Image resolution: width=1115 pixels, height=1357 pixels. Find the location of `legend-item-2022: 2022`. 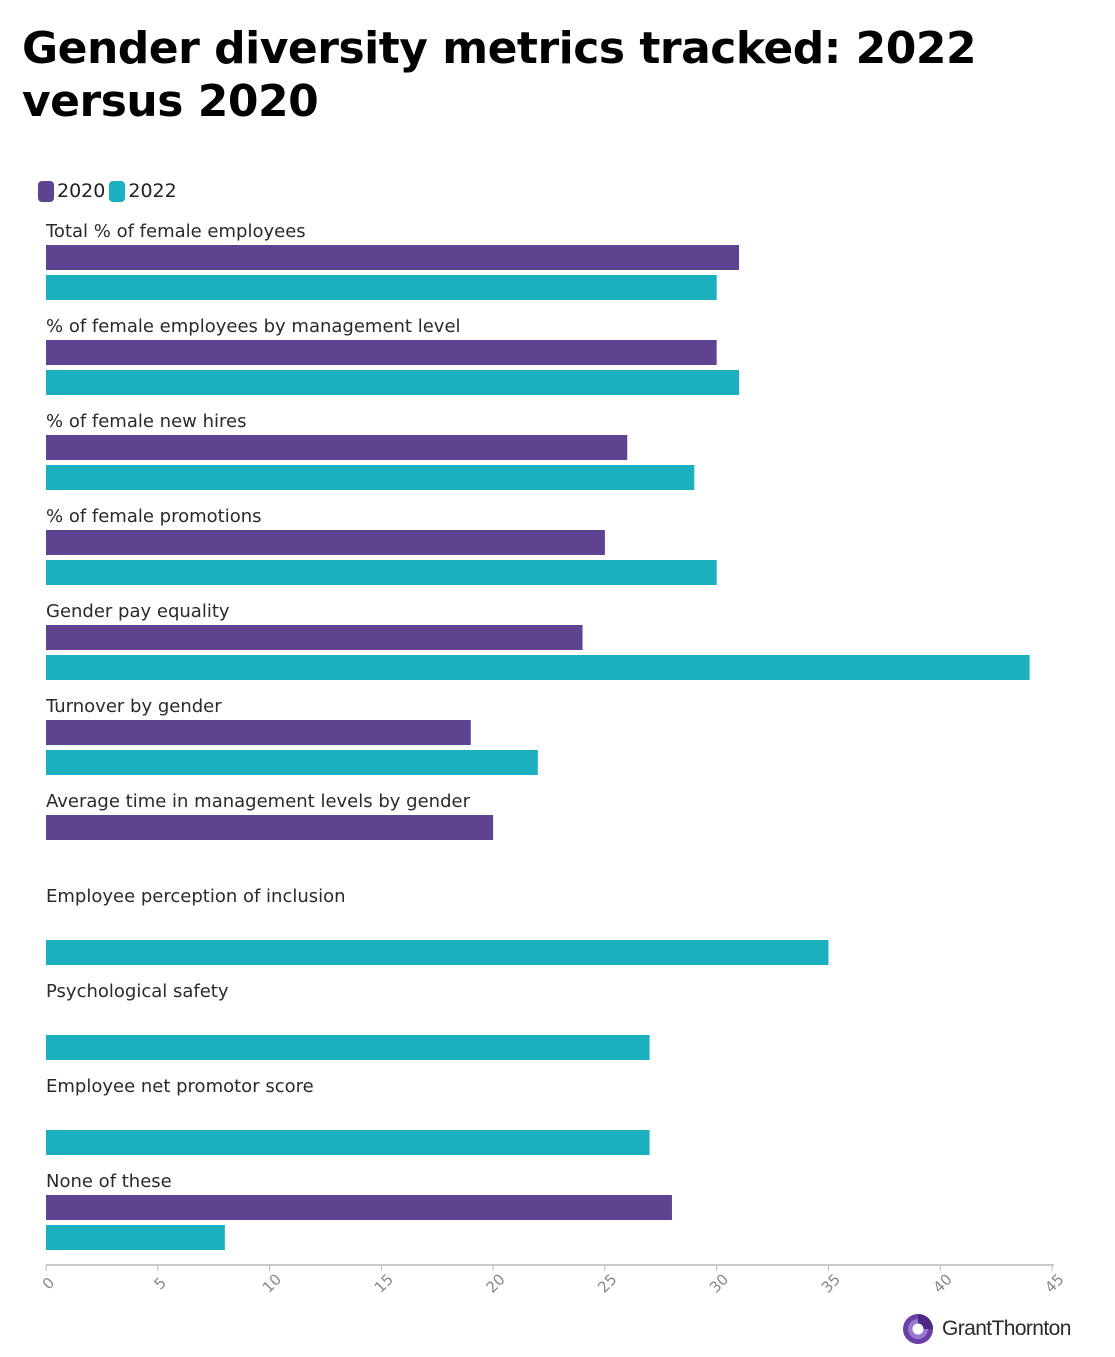

legend-item-2022: 2022 is located at coordinates (143, 191).